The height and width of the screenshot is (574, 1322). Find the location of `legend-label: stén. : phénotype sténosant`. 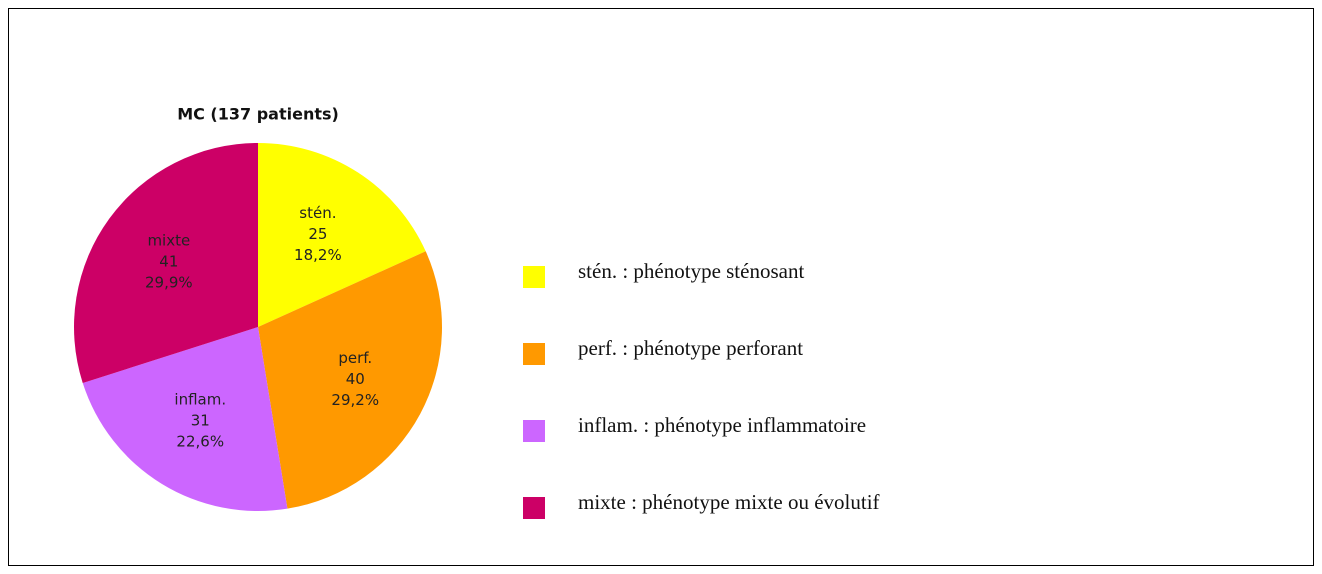

legend-label: stén. : phénotype sténosant is located at coordinates (691, 271).